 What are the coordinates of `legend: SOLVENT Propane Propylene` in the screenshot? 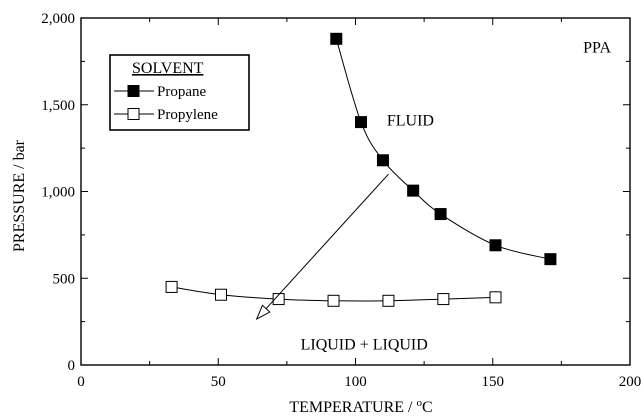 It's located at (179, 92).